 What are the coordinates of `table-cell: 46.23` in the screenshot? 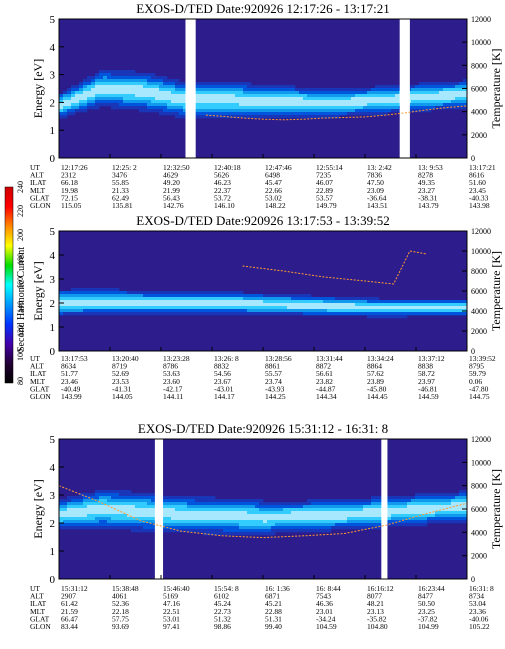 It's located at (222, 182).